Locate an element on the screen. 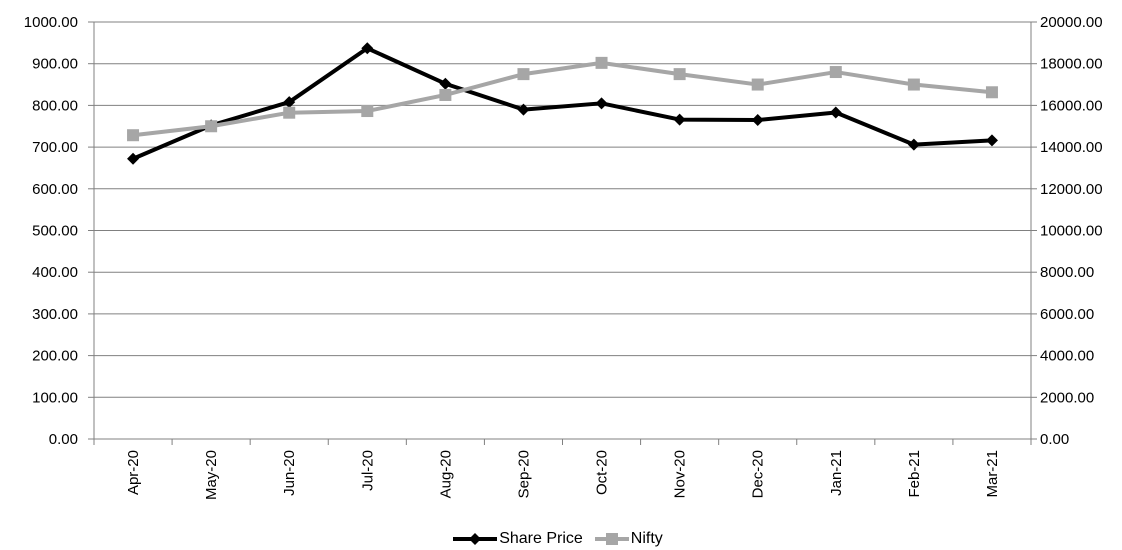  y-left-tick-label: 700.00 is located at coordinates (55, 147).